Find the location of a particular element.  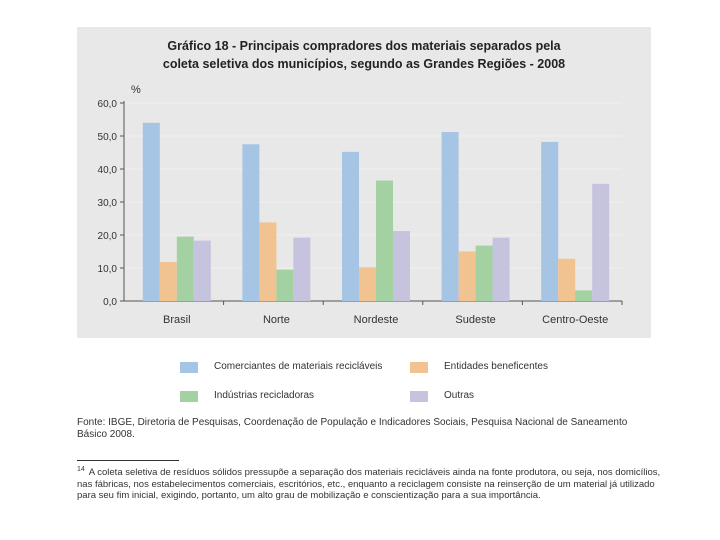

x-tick-label: Sudeste is located at coordinates (475, 320).